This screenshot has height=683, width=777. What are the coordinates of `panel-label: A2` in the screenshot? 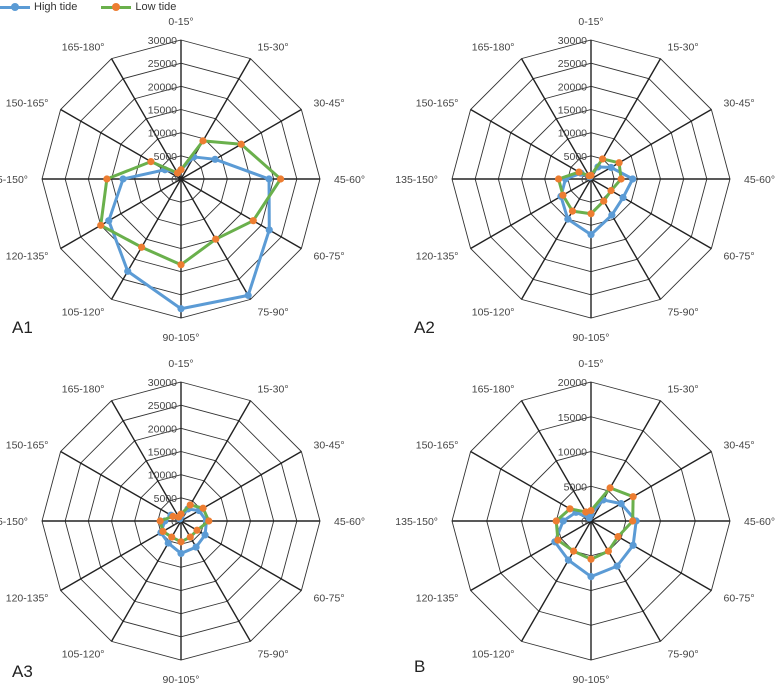 It's located at (424, 327).